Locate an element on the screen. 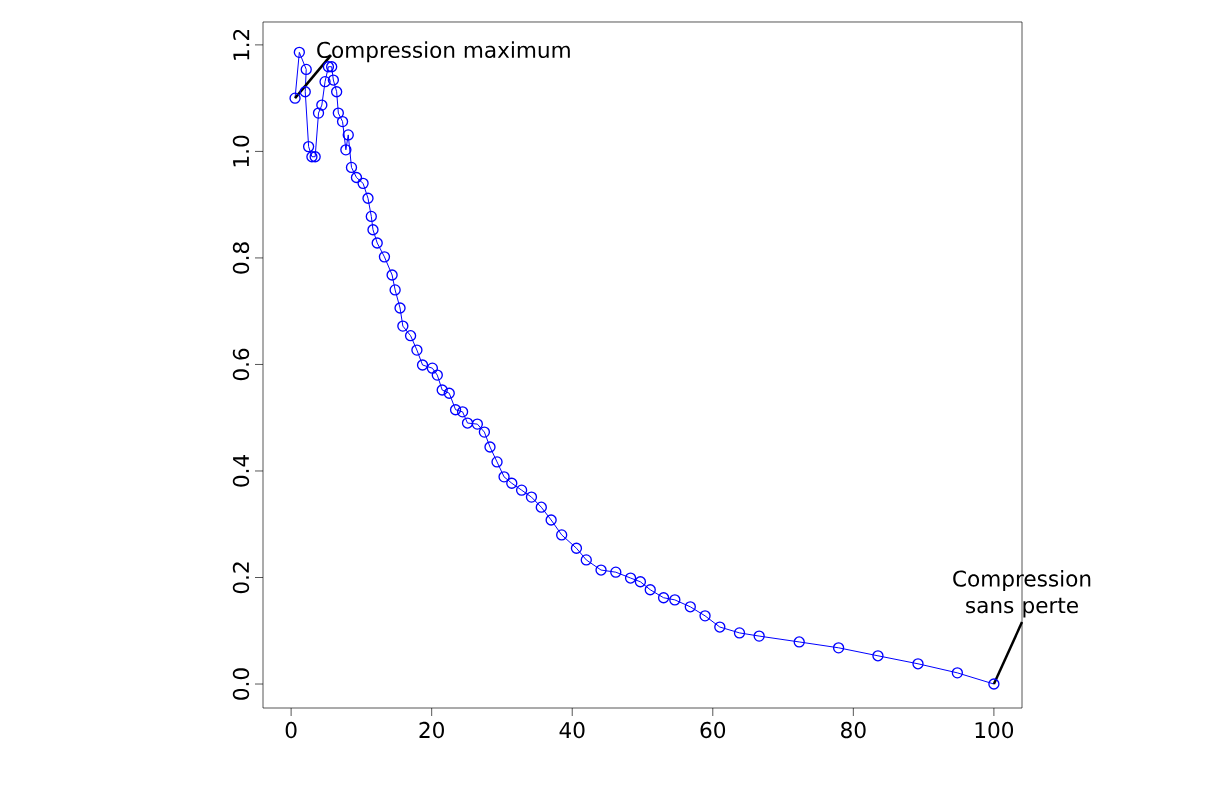 The width and height of the screenshot is (1225, 802). x-tick-label: 60 is located at coordinates (713, 730).